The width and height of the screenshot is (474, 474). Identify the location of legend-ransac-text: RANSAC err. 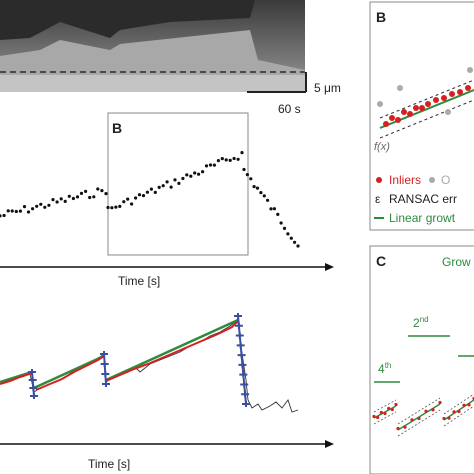
(423, 199).